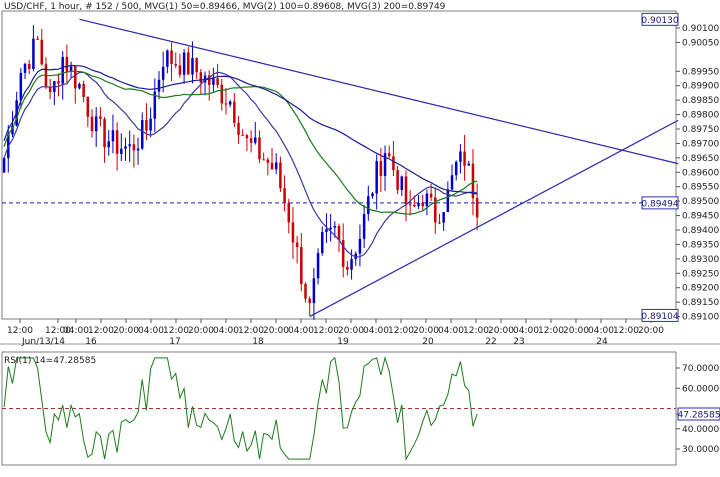 This screenshot has height=477, width=720. What do you see at coordinates (518, 342) in the screenshot?
I see `date-tick-label: 23` at bounding box center [518, 342].